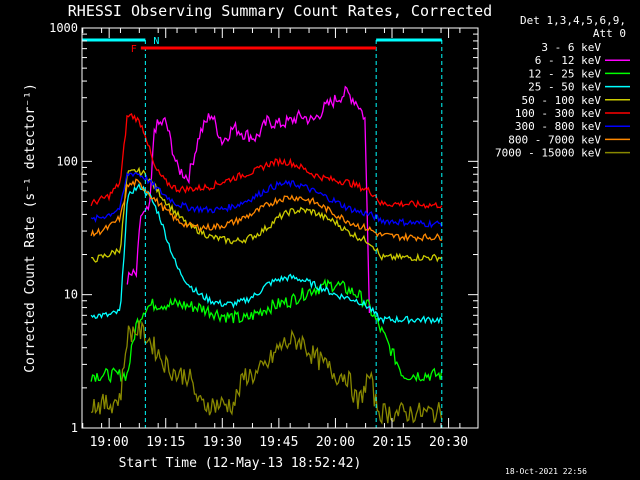  What do you see at coordinates (558, 113) in the screenshot?
I see `legend-label: 100 - 300 keV` at bounding box center [558, 113].